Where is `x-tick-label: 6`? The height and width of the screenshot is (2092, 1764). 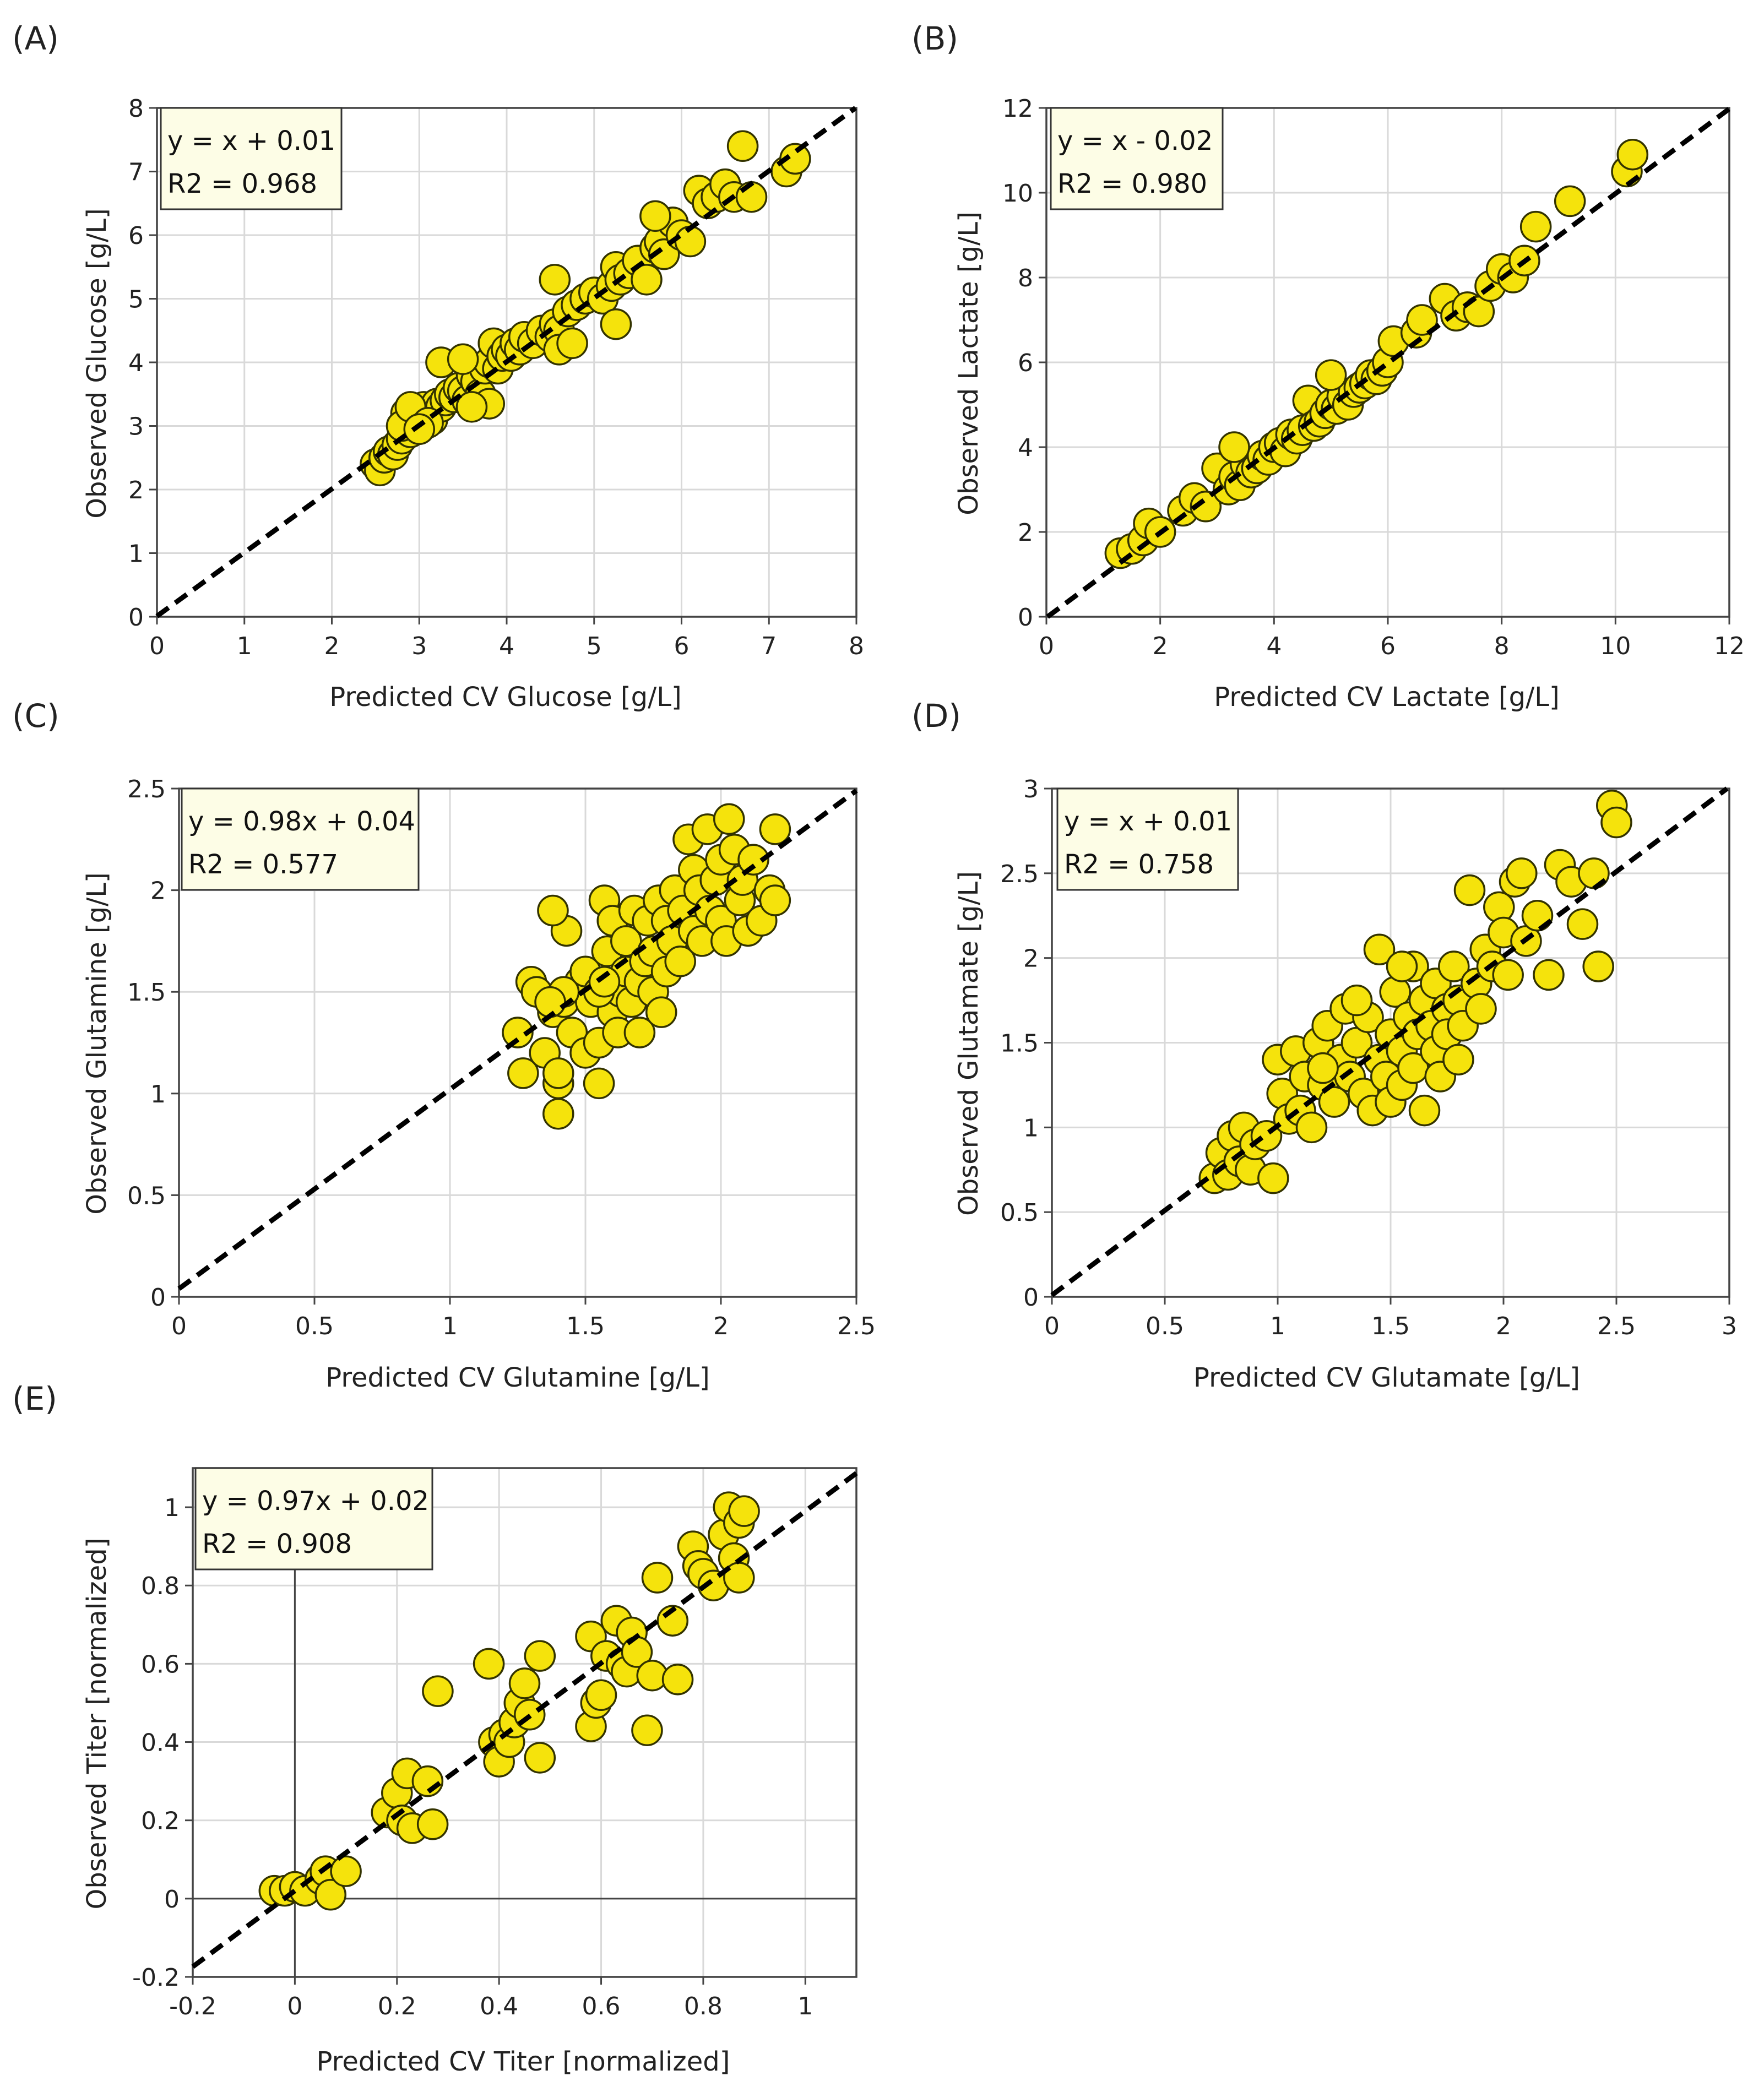
x-tick-label: 6 is located at coordinates (682, 646).